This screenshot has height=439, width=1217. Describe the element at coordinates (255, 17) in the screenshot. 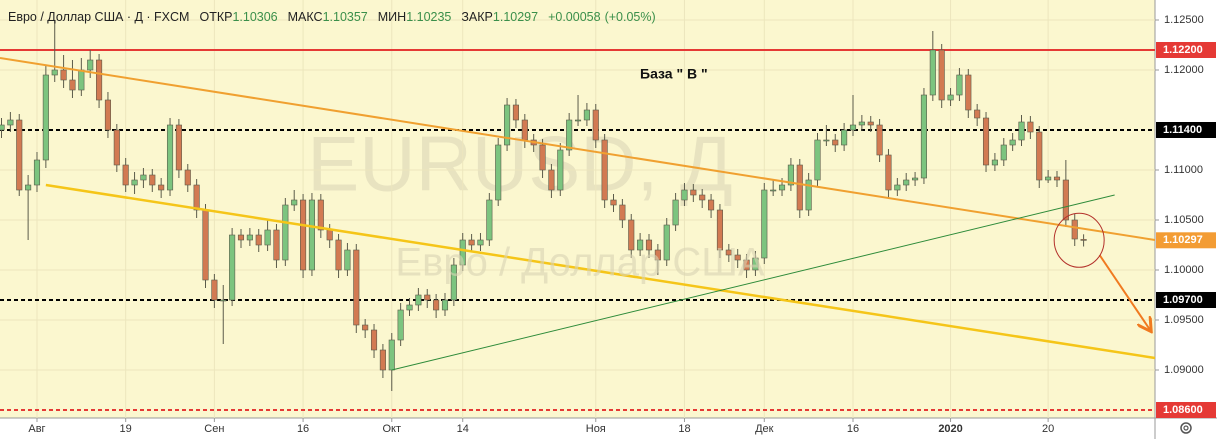

I see `header-value: 1.10306` at that location.